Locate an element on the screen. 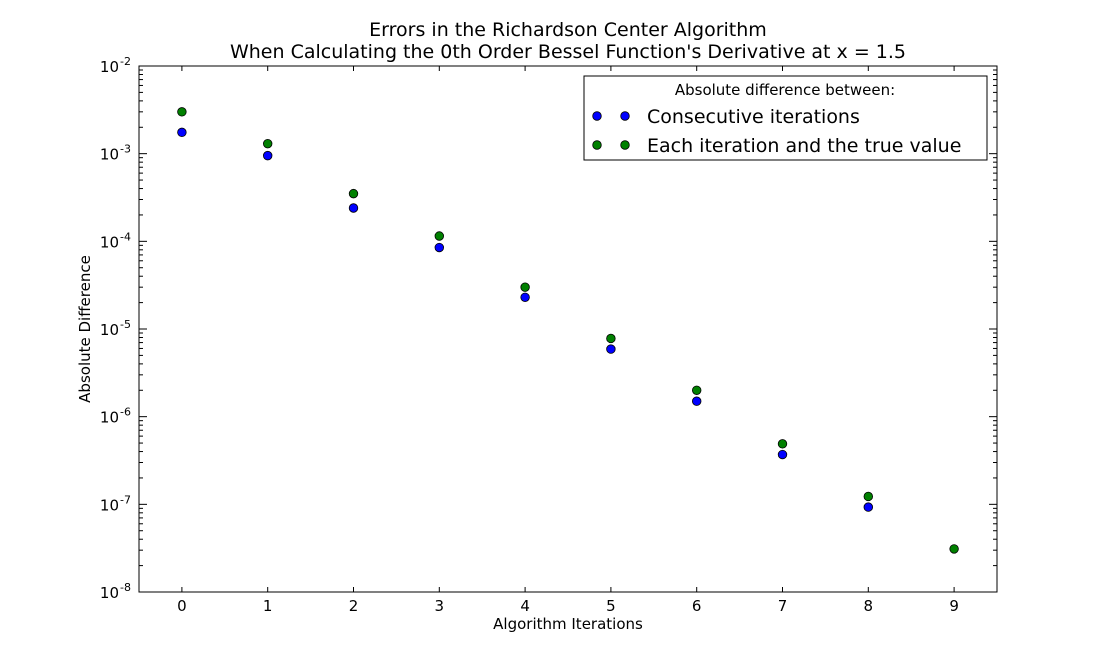 This screenshot has height=658, width=1107. x-tick-label: 6 is located at coordinates (697, 606).